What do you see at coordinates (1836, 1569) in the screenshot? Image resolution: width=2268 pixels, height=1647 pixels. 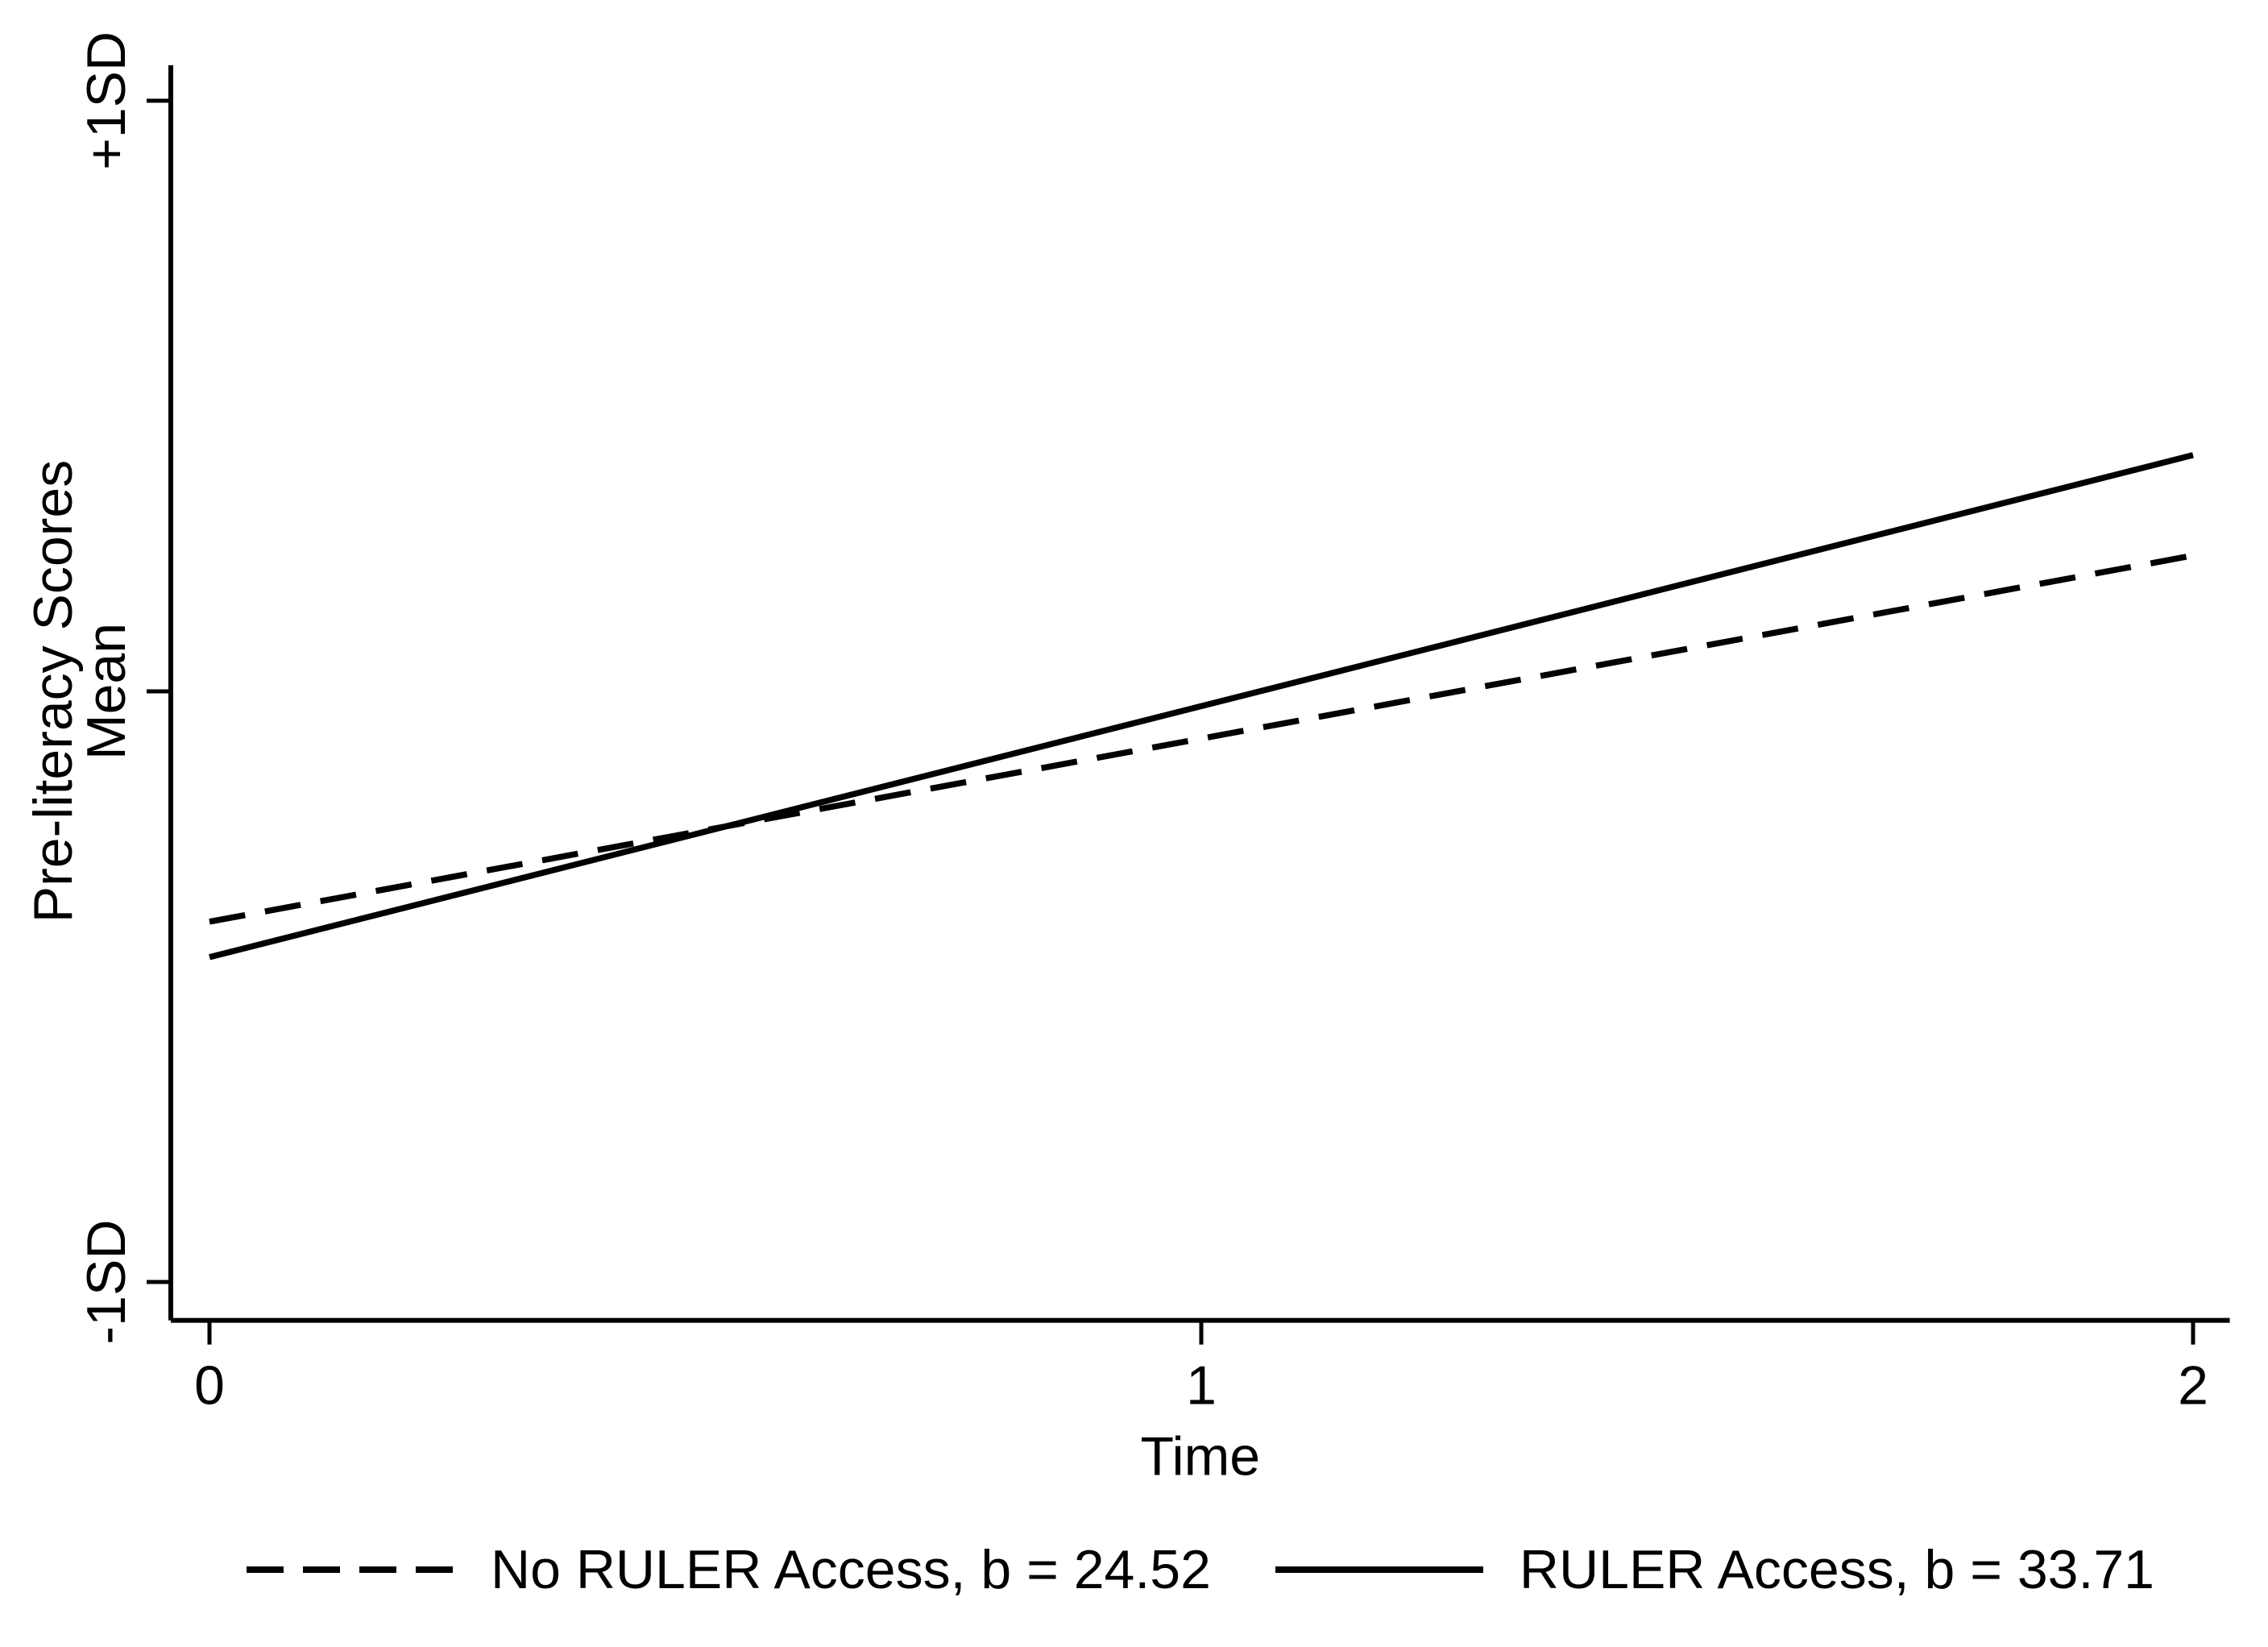 I see `legend-label: RULER Access, b = 33.71` at bounding box center [1836, 1569].